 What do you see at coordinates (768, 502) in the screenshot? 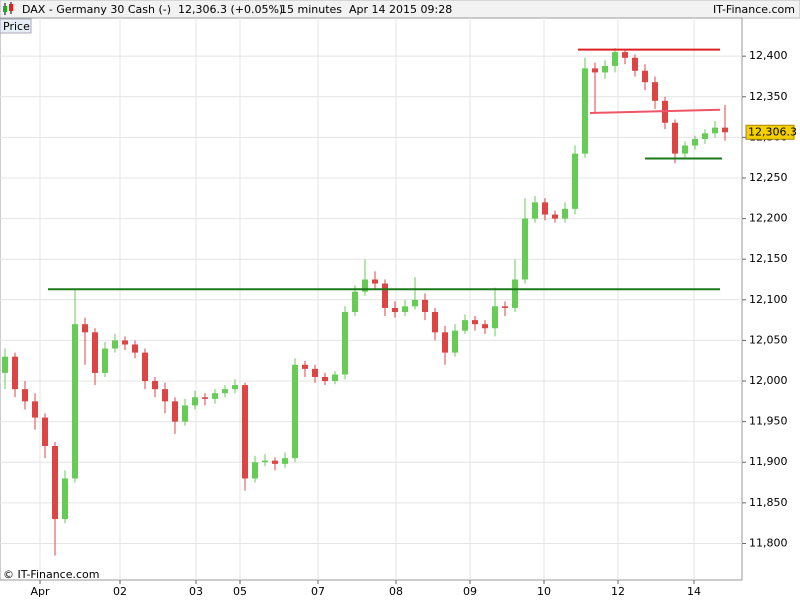
I see `y-tick-label: 11,850` at bounding box center [768, 502].